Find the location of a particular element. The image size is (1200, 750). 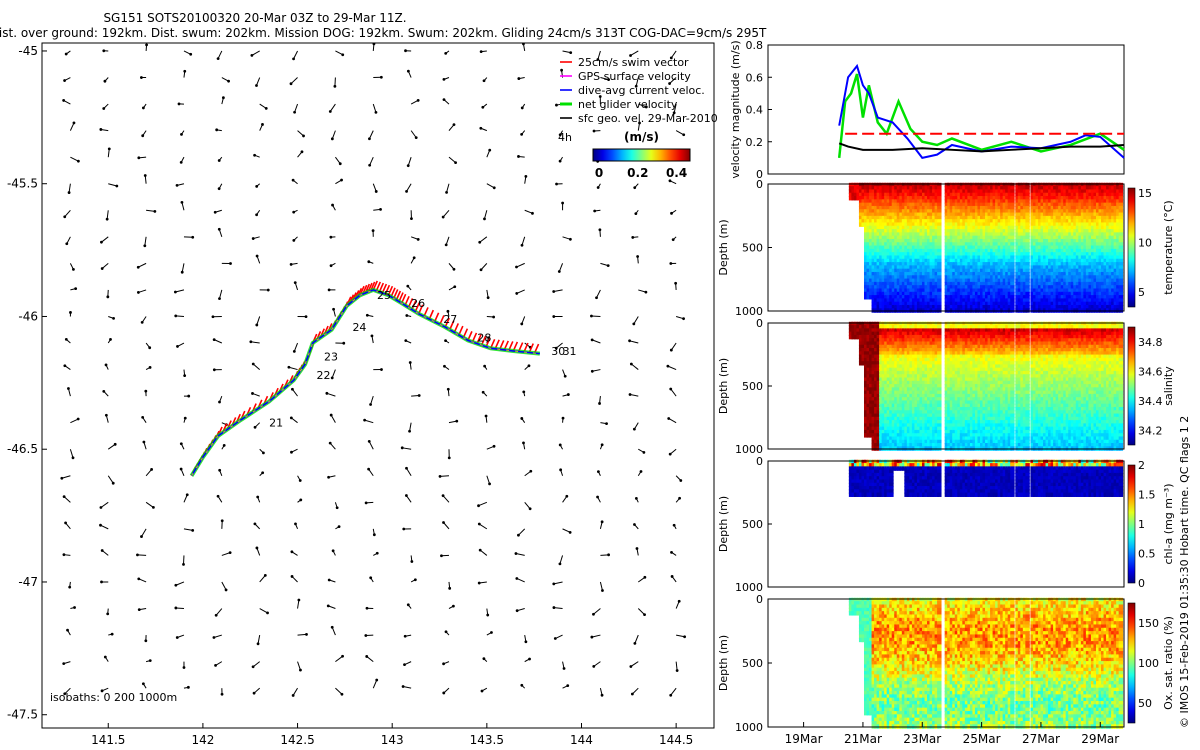

map-colorbar-tick-label: 0.4 is located at coordinates (676, 173).